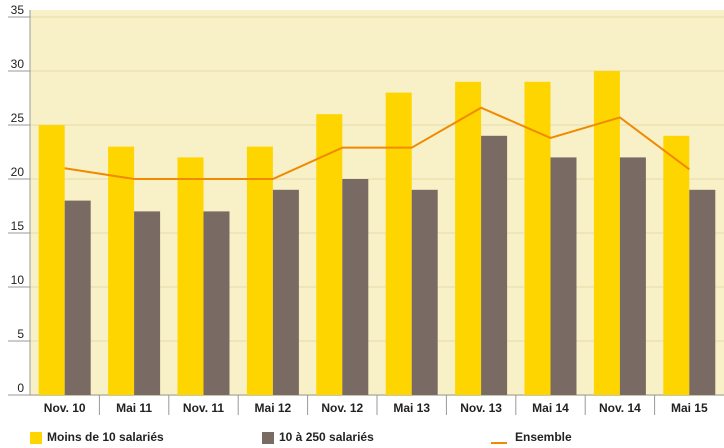  I want to click on y-tick-label: 25, so click(18, 118).